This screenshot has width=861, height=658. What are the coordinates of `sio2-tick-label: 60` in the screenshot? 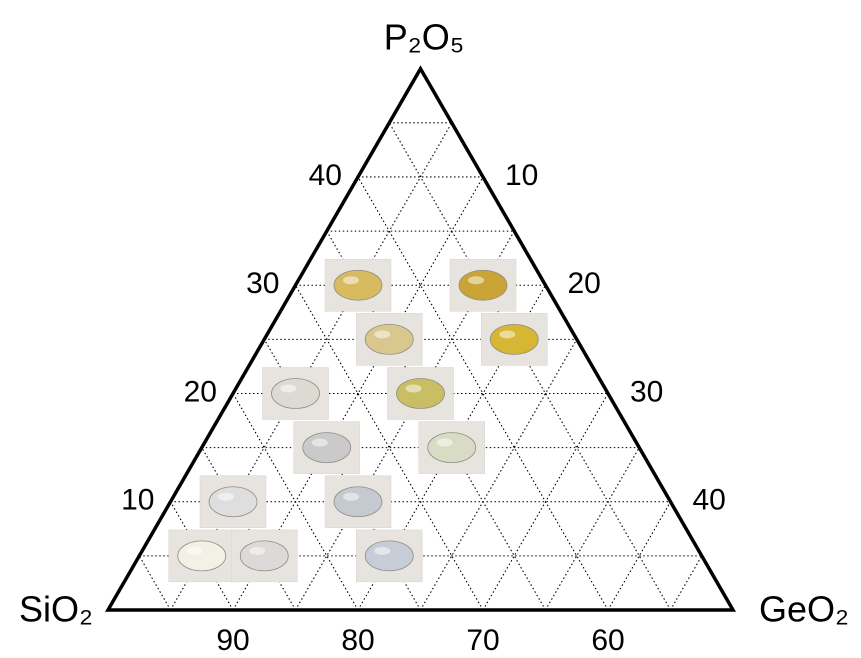 It's located at (607, 638).